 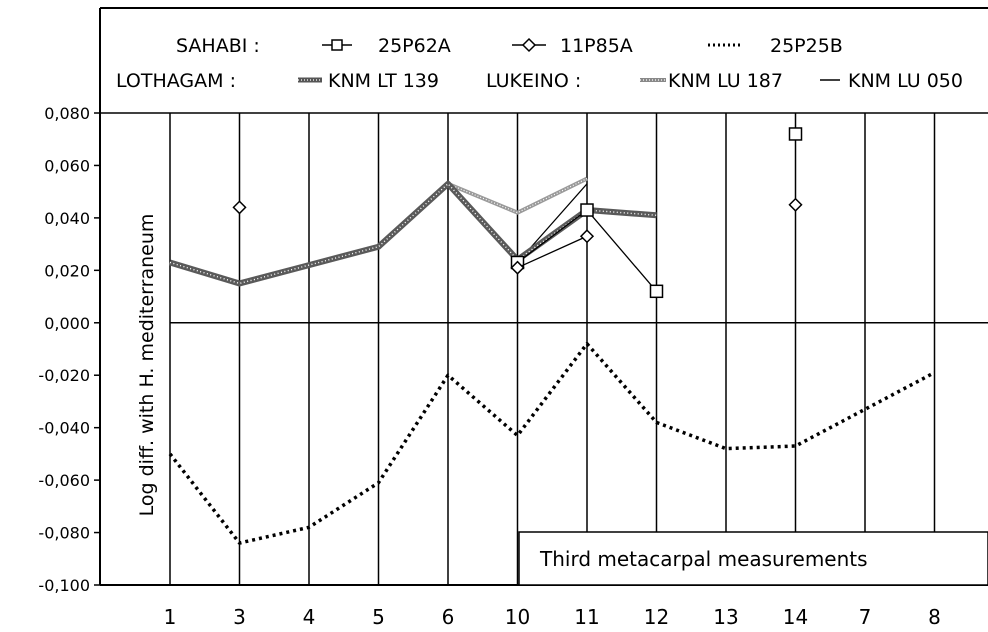 What do you see at coordinates (64, 375) in the screenshot?
I see `y-tick-label: -0,020` at bounding box center [64, 375].